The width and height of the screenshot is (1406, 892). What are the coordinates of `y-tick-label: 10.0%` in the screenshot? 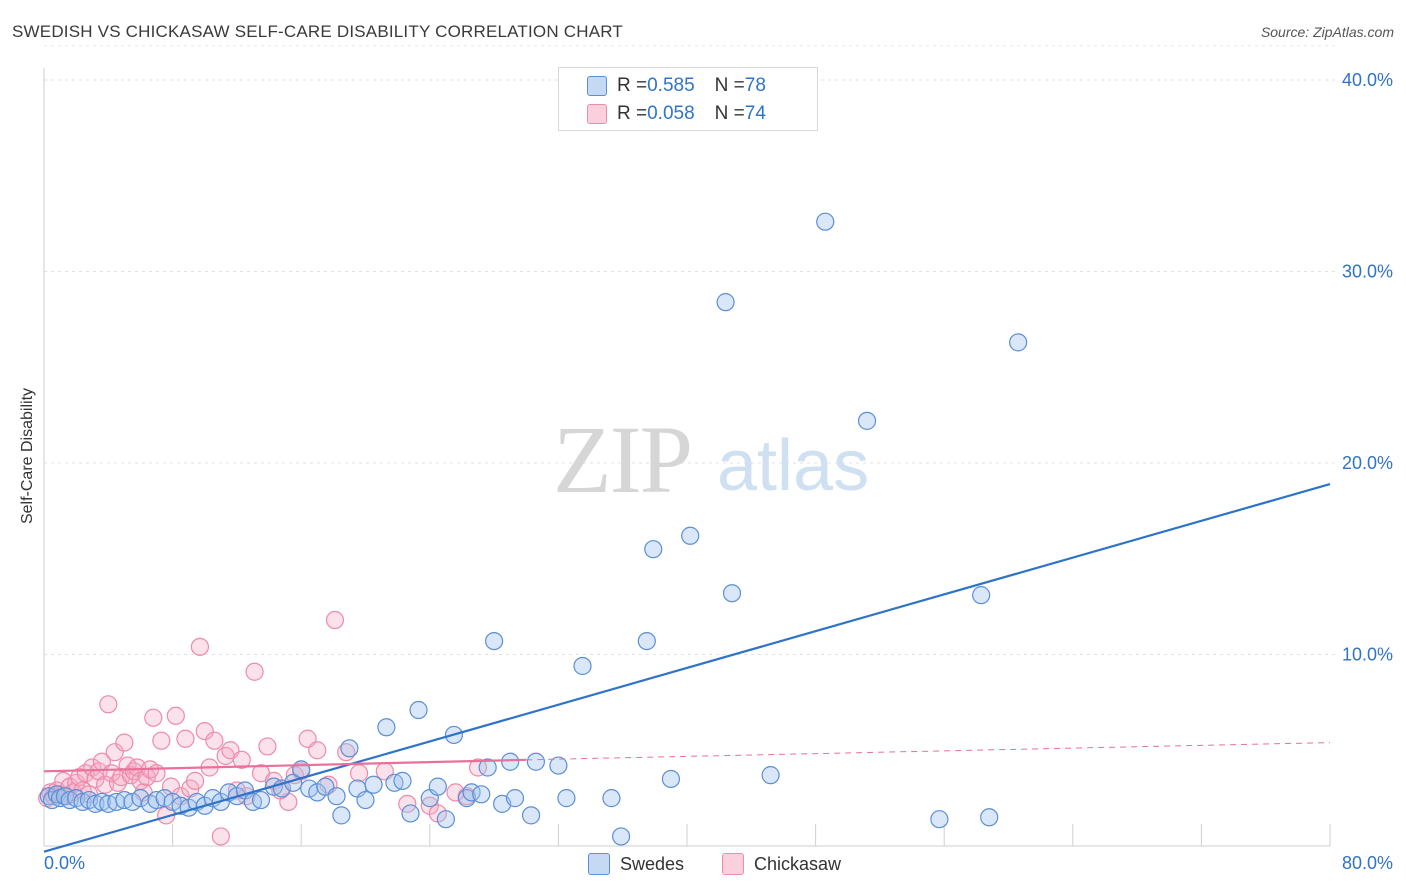 It's located at (1367, 655).